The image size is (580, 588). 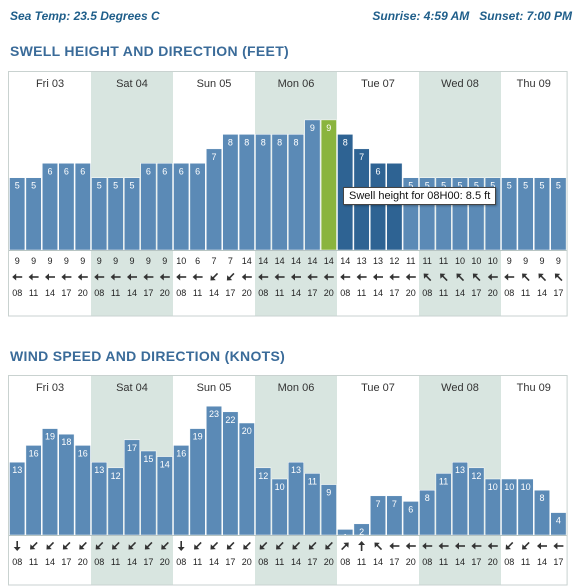 I want to click on bar-value-label: 14, so click(x=165, y=465).